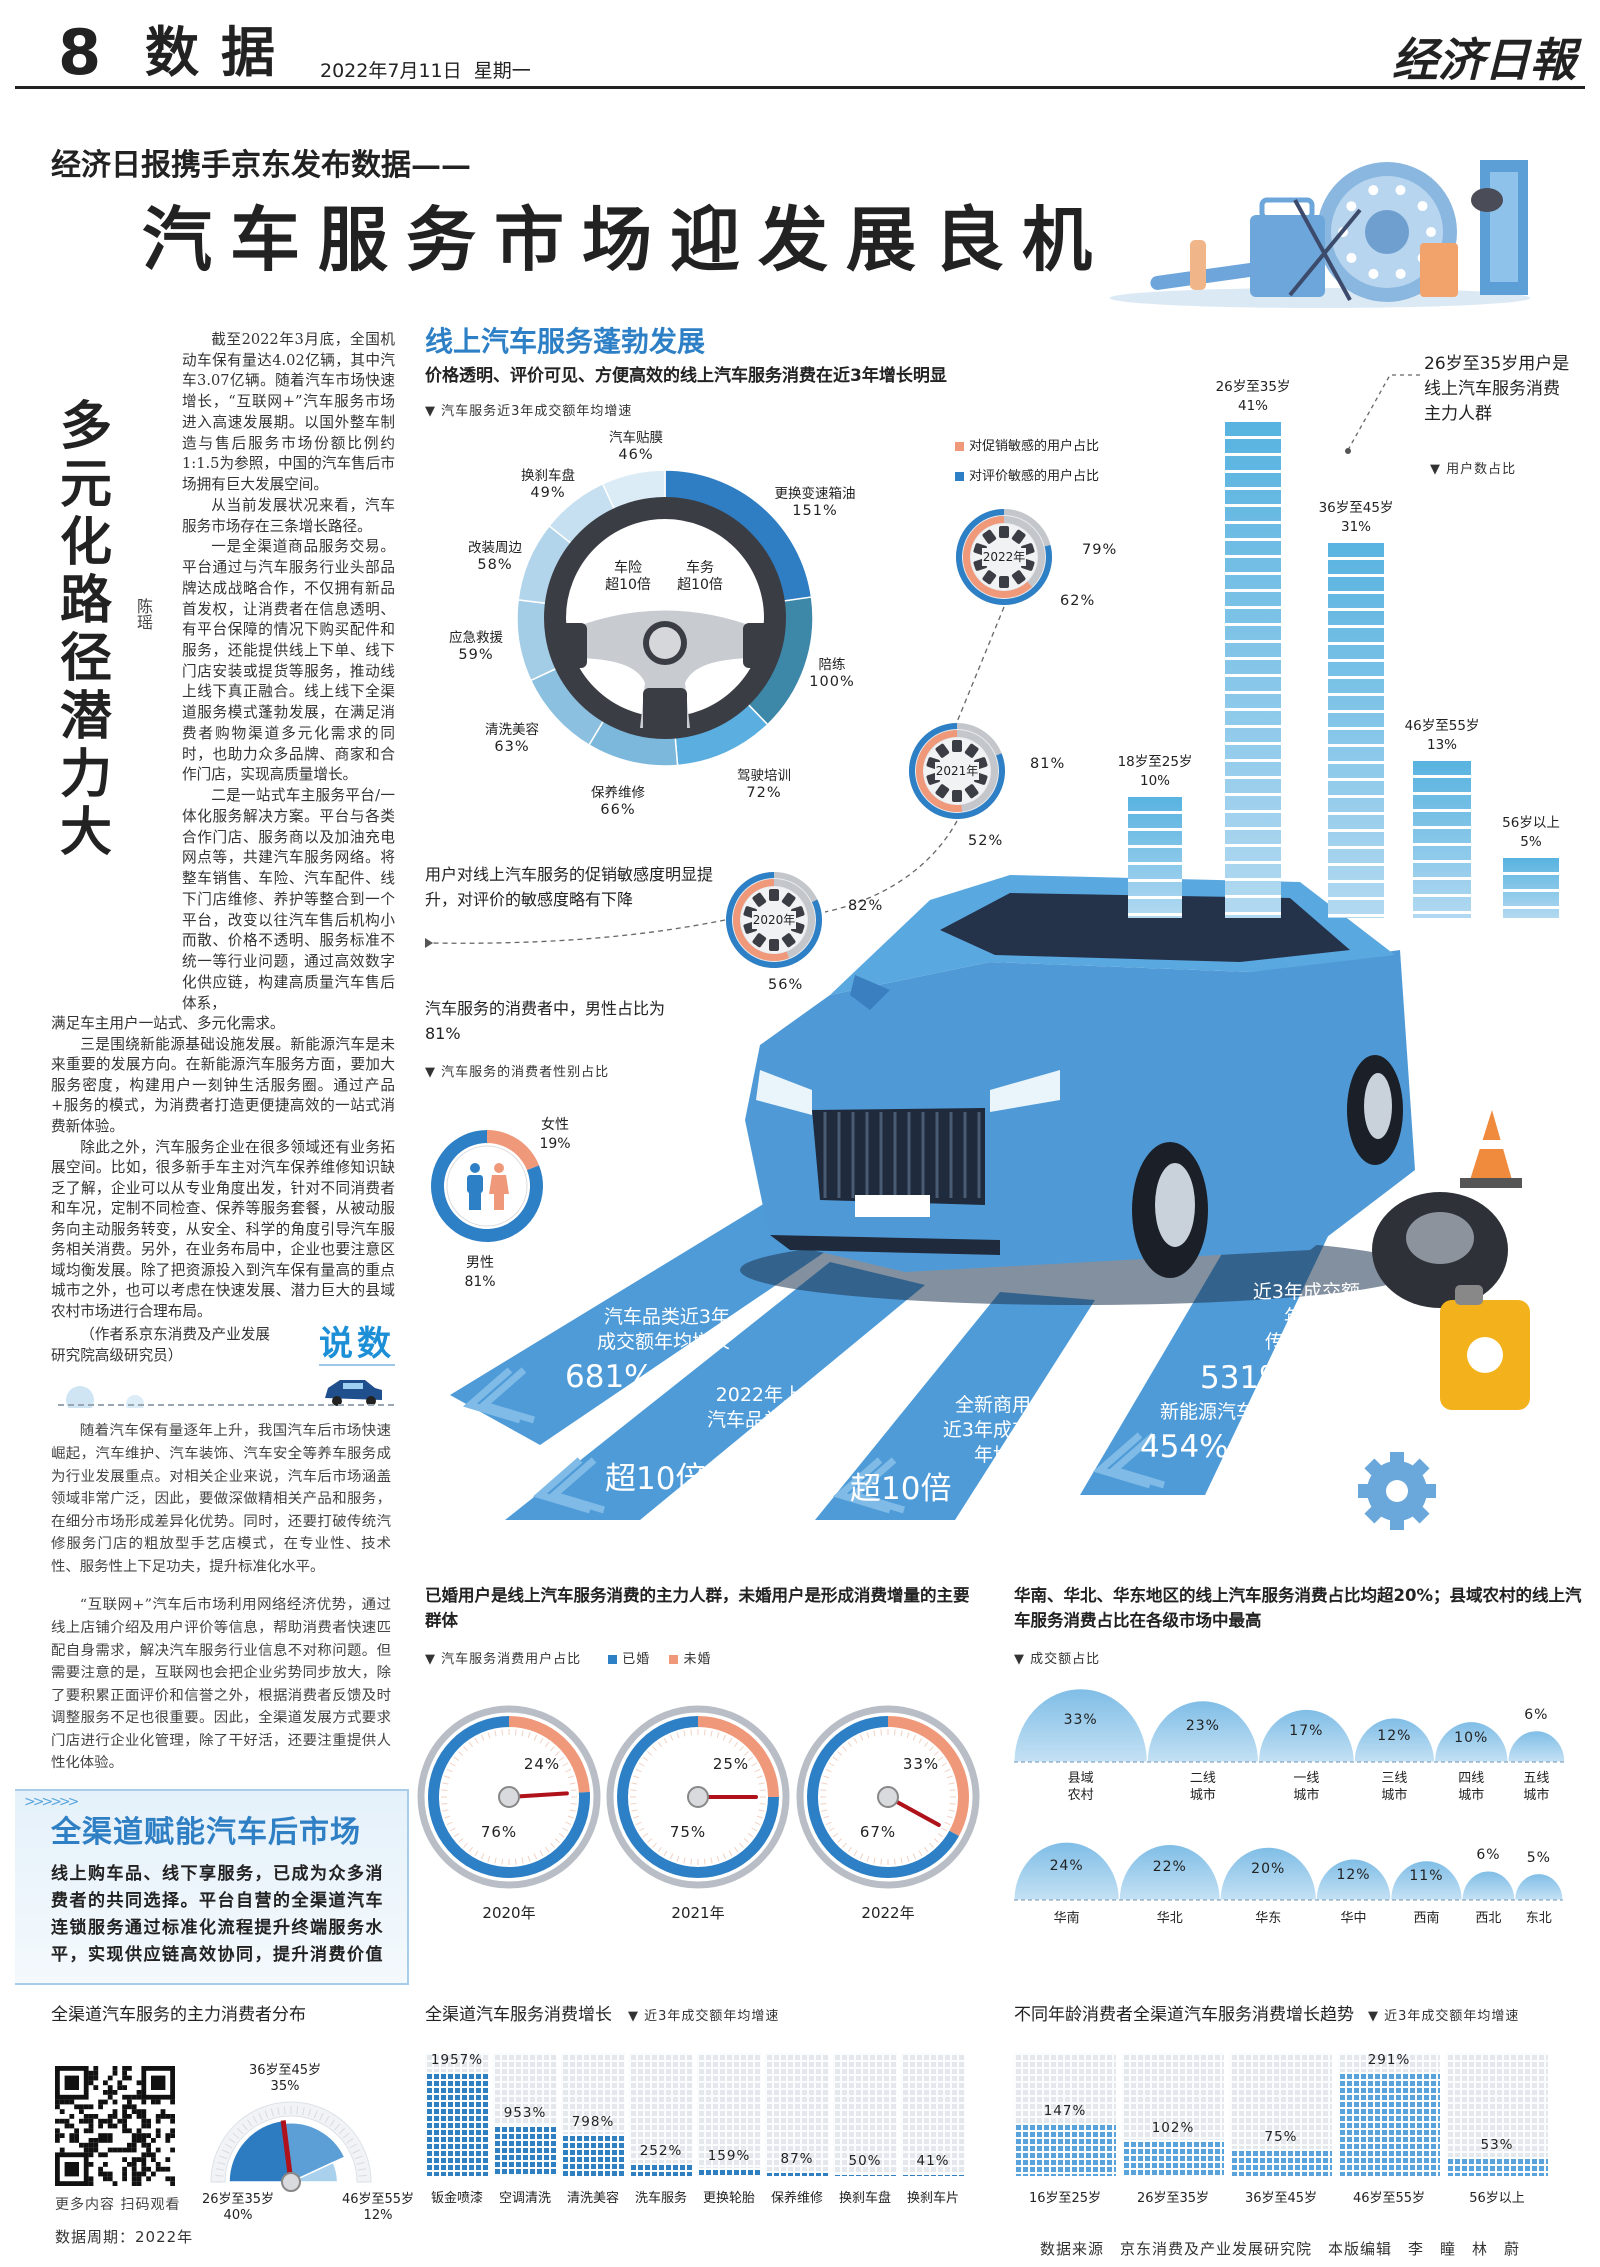  What do you see at coordinates (1065, 2111) in the screenshot?
I see `bar-value: 147%` at bounding box center [1065, 2111].